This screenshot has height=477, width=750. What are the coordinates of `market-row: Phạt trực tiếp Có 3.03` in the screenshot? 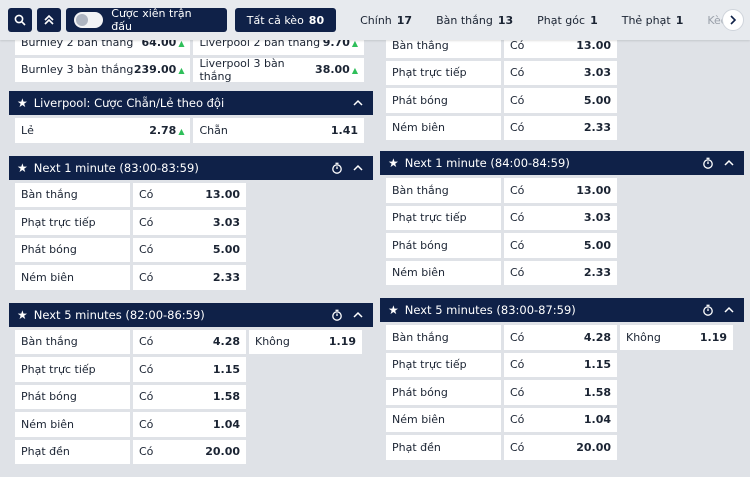 It's located at (562, 74).